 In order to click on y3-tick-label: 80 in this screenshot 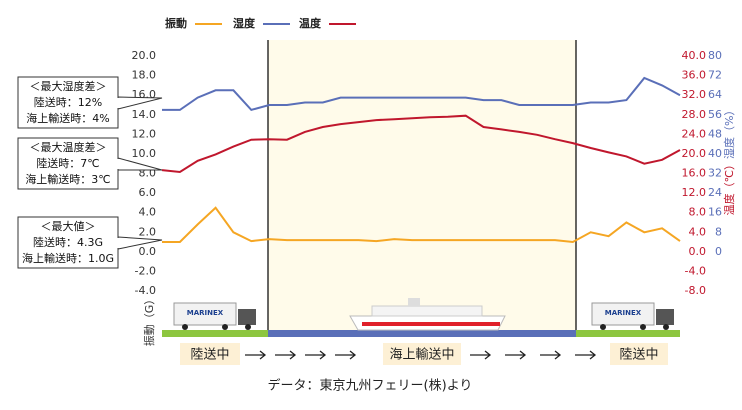, I will do `click(715, 55)`.